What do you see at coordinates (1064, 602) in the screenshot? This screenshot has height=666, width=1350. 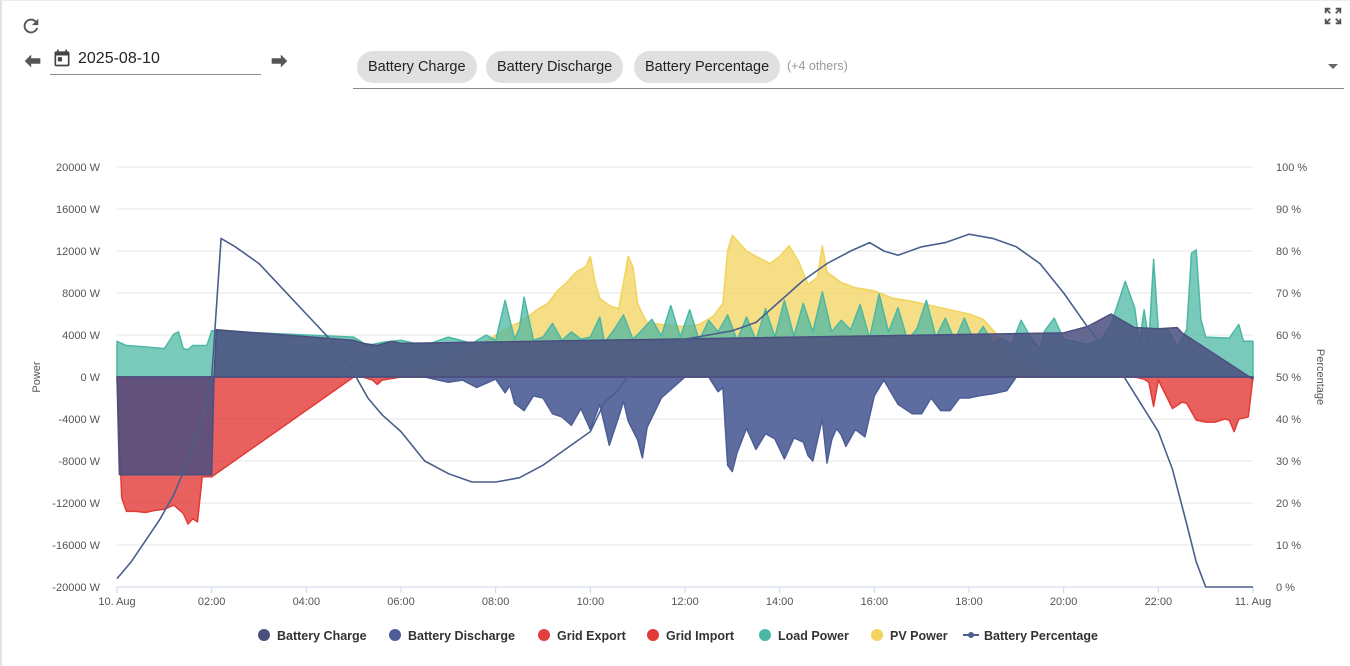 I see `x-tick-label: 20:00` at bounding box center [1064, 602].